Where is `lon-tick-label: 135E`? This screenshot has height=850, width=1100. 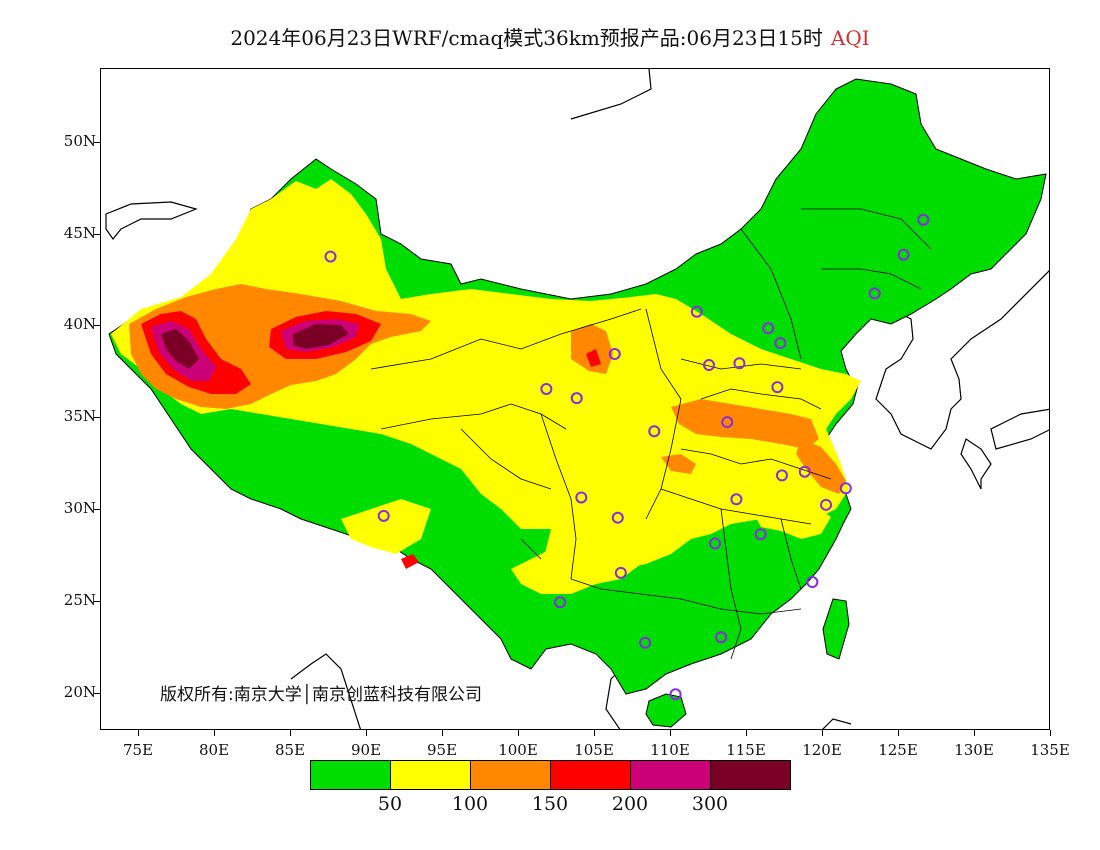
lon-tick-label: 135E is located at coordinates (1050, 750).